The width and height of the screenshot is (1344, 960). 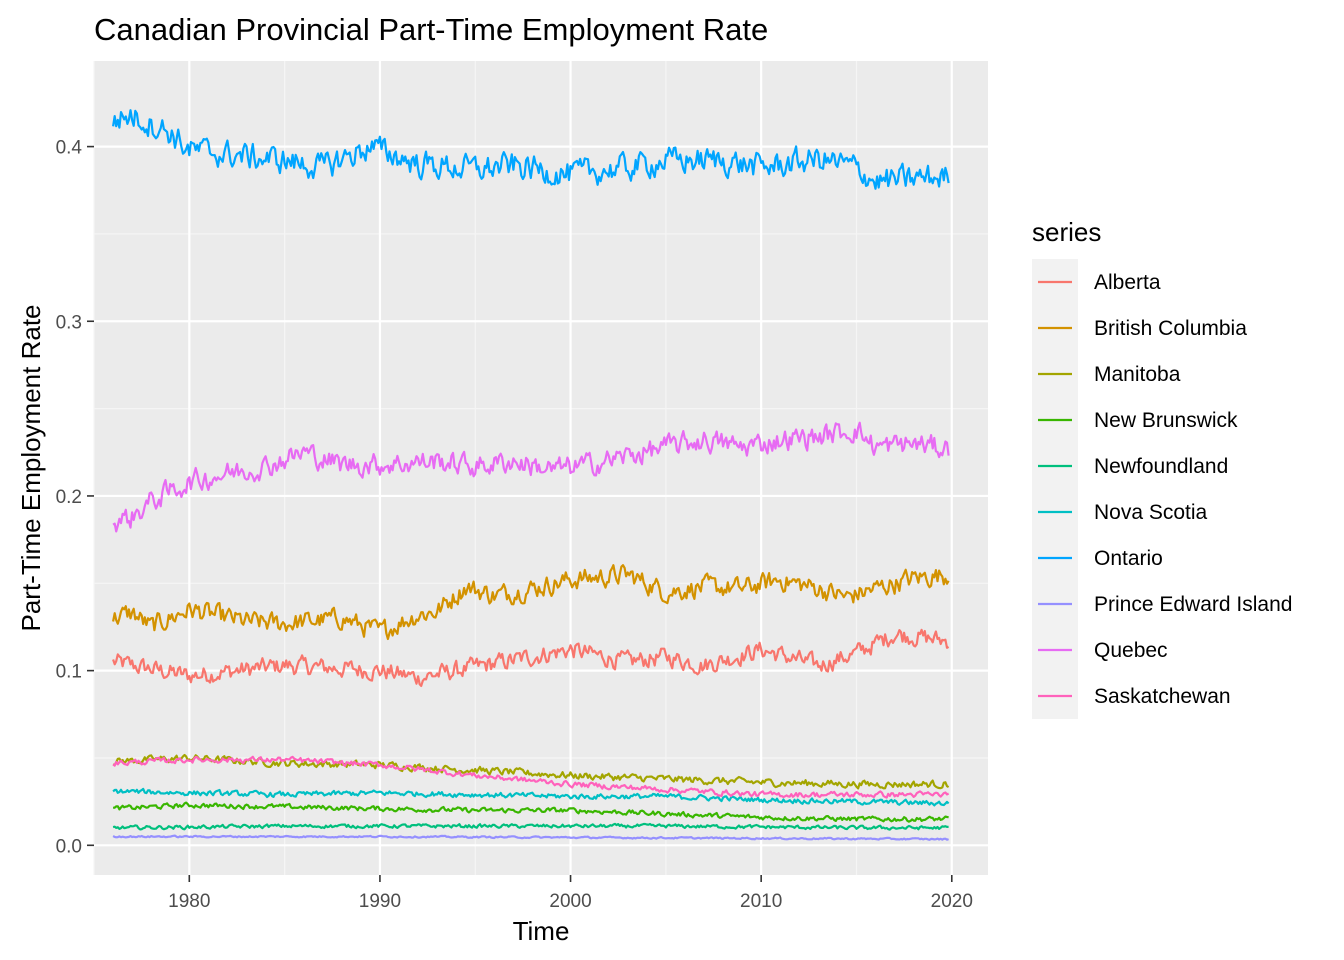 I want to click on legend-label: Nova Scotia, so click(x=1151, y=512).